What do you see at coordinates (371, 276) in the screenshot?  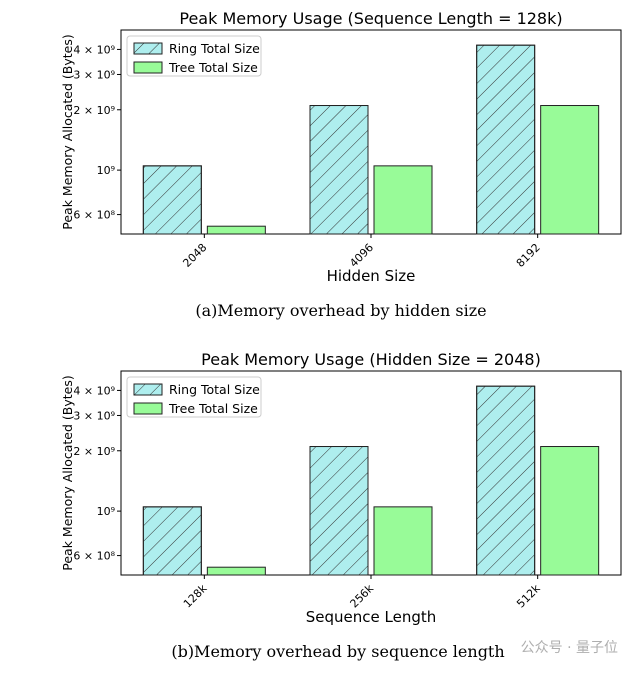 I see `x-axis-label: Hidden Size` at bounding box center [371, 276].